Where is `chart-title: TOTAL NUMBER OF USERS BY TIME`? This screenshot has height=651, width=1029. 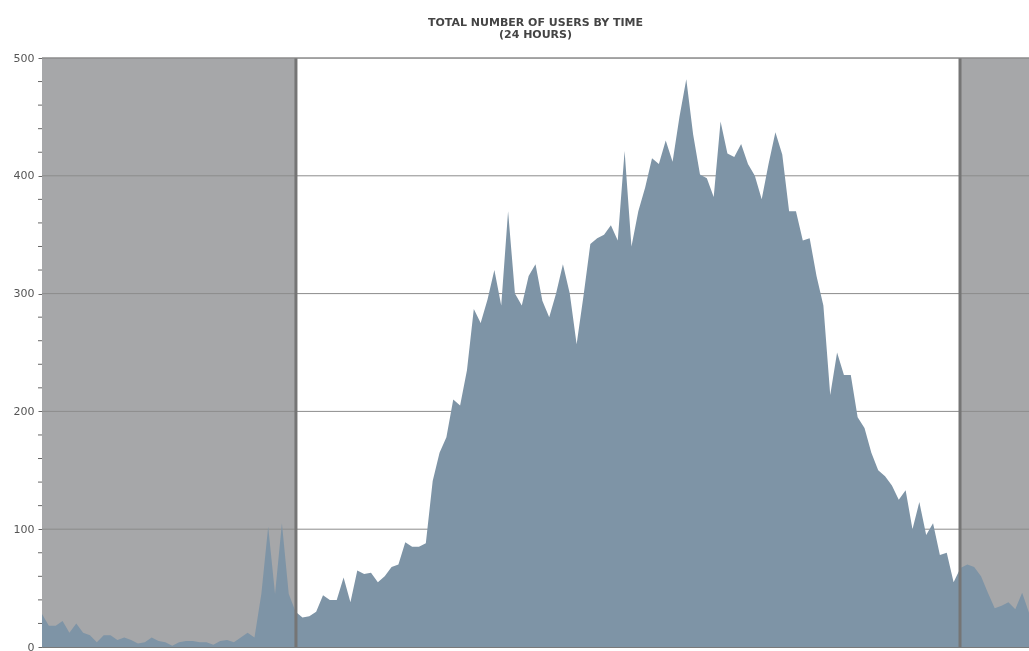 chart-title: TOTAL NUMBER OF USERS BY TIME is located at coordinates (535, 22).